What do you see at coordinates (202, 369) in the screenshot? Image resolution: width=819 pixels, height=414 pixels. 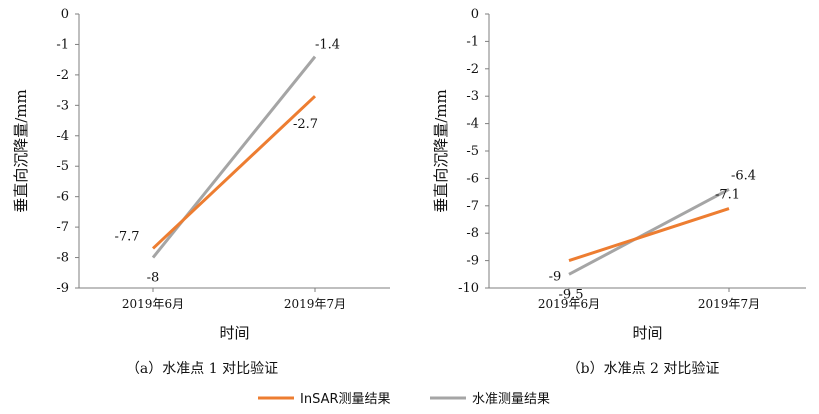 I see `chart-caption: （a）水准点 1 对比验证` at bounding box center [202, 369].